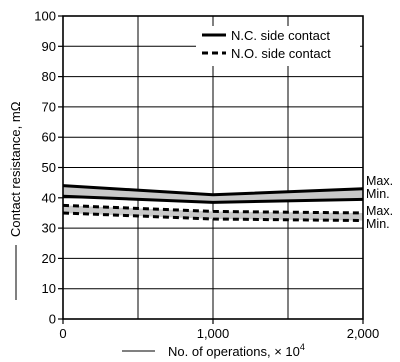 The width and height of the screenshot is (400, 362). What do you see at coordinates (379, 181) in the screenshot?
I see `nc-max-label: Max.` at bounding box center [379, 181].